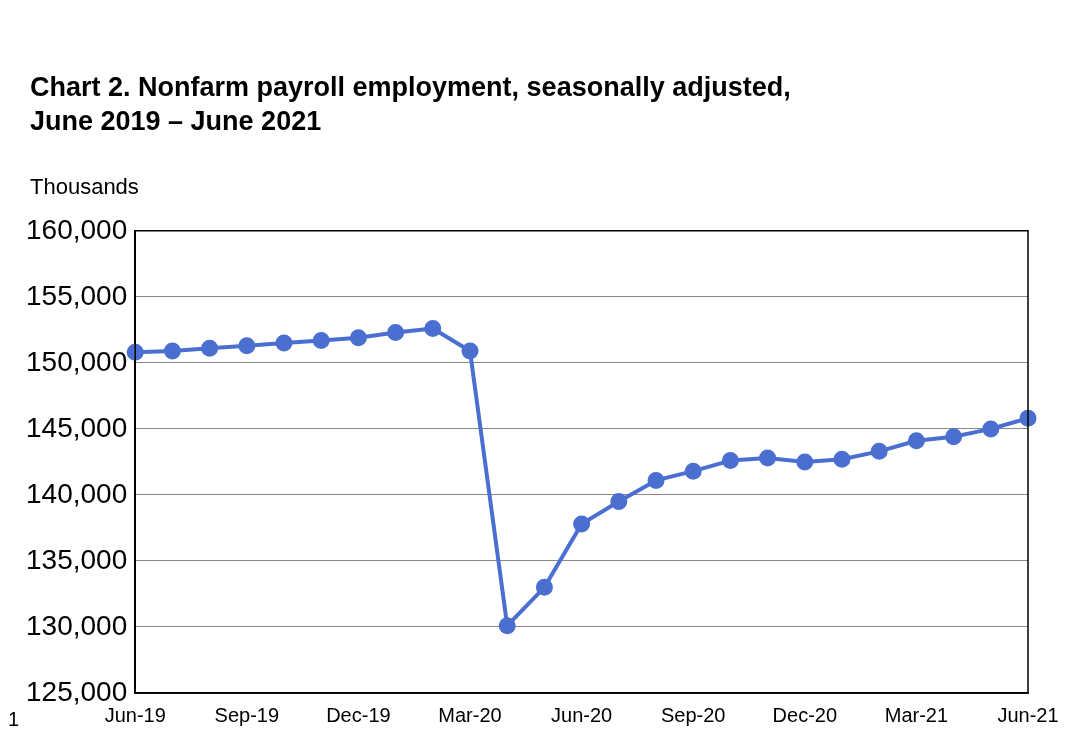 Image resolution: width=1081 pixels, height=750 pixels. Describe the element at coordinates (76, 559) in the screenshot. I see `y-tick-label: 135,000` at that location.